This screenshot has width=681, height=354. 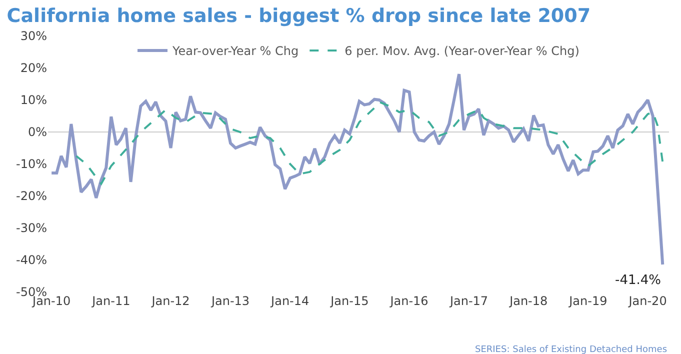 I want to click on x-tick-label: Jan-15, so click(x=349, y=301).